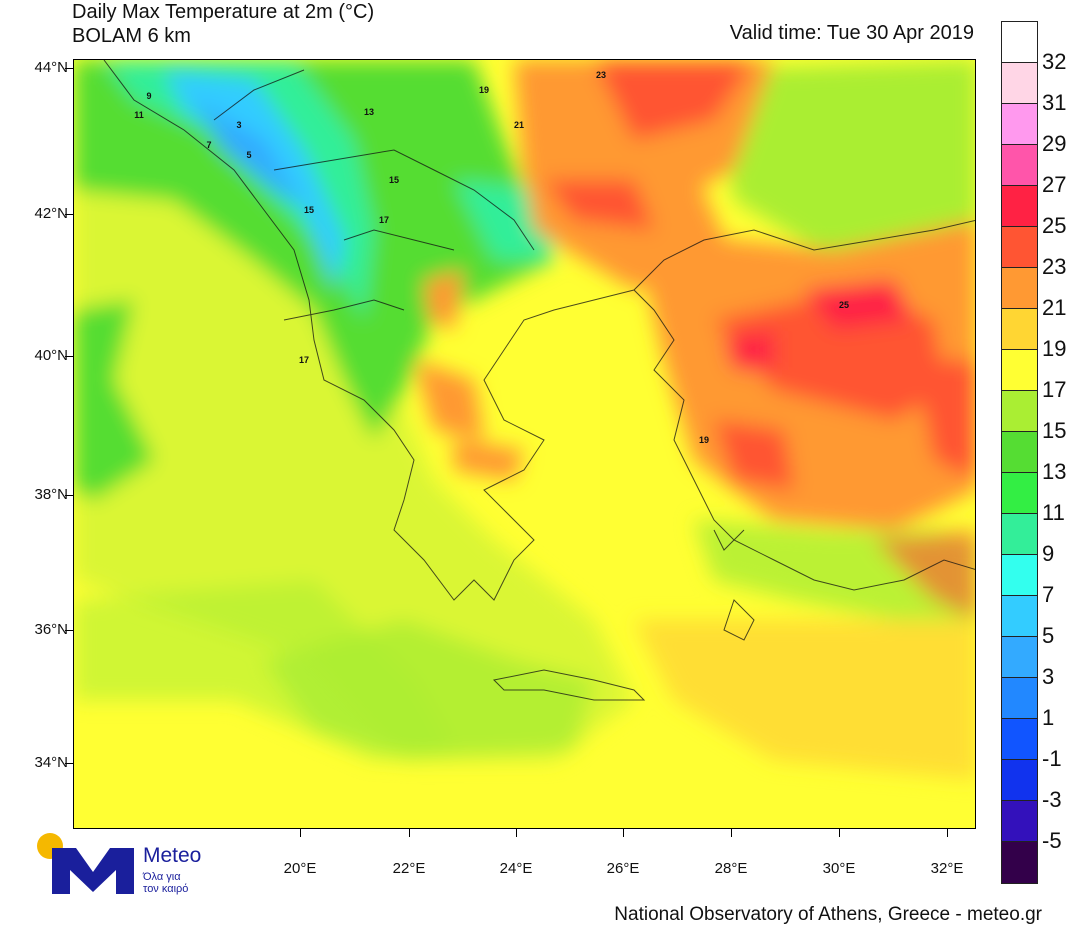  Describe the element at coordinates (731, 868) in the screenshot. I see `lon-label-28: 28°E` at that location.